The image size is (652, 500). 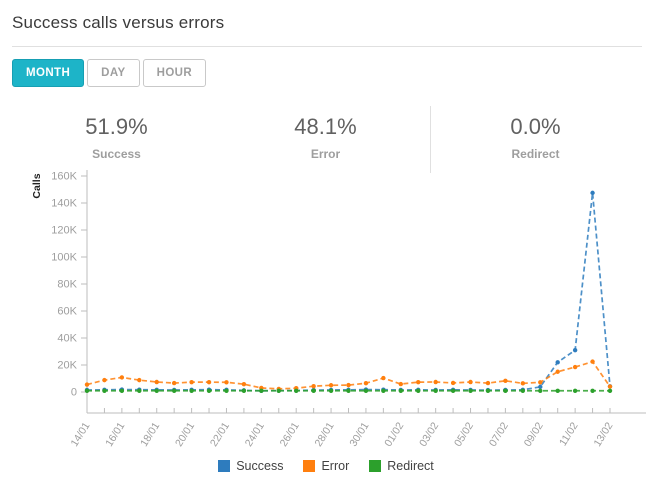 What do you see at coordinates (309, 466) in the screenshot?
I see `legend-swatch-error` at bounding box center [309, 466].